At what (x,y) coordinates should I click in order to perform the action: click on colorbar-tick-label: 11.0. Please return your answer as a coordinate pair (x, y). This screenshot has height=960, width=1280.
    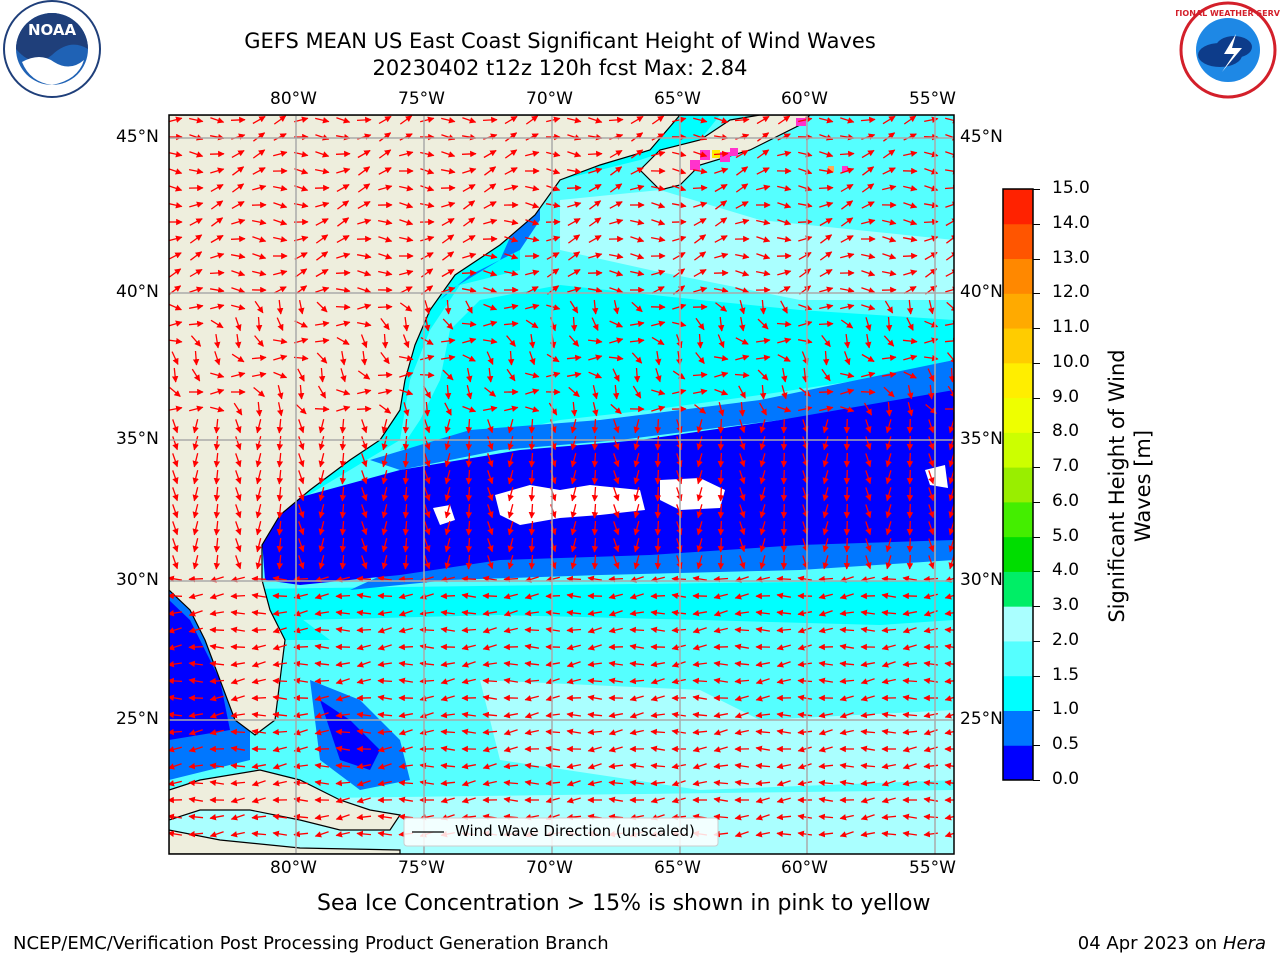
    Looking at the image, I should click on (1071, 327).